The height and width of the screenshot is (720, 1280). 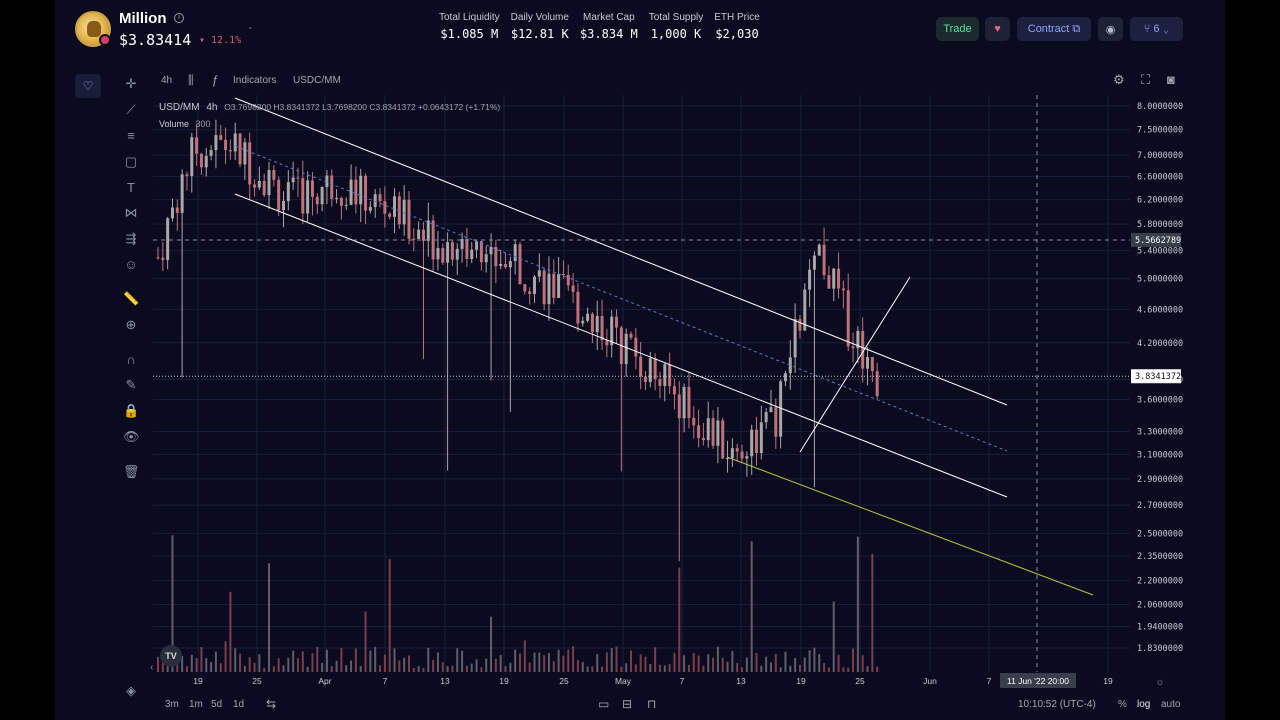 What do you see at coordinates (131, 690) in the screenshot?
I see `layers-icon: ◈` at bounding box center [131, 690].